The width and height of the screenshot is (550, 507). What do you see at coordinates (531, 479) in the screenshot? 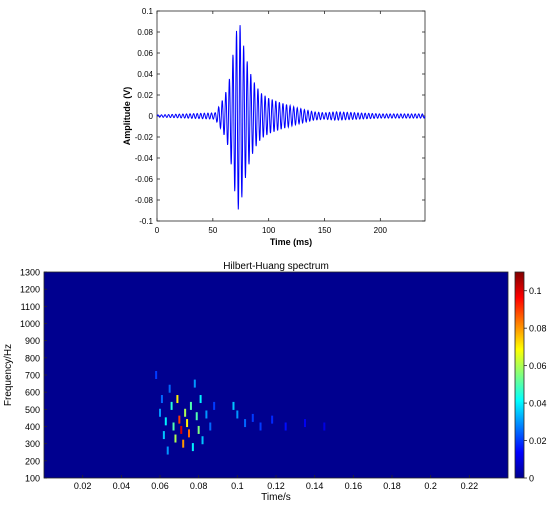
I see `colorbar-tick-label: 0` at bounding box center [531, 479].